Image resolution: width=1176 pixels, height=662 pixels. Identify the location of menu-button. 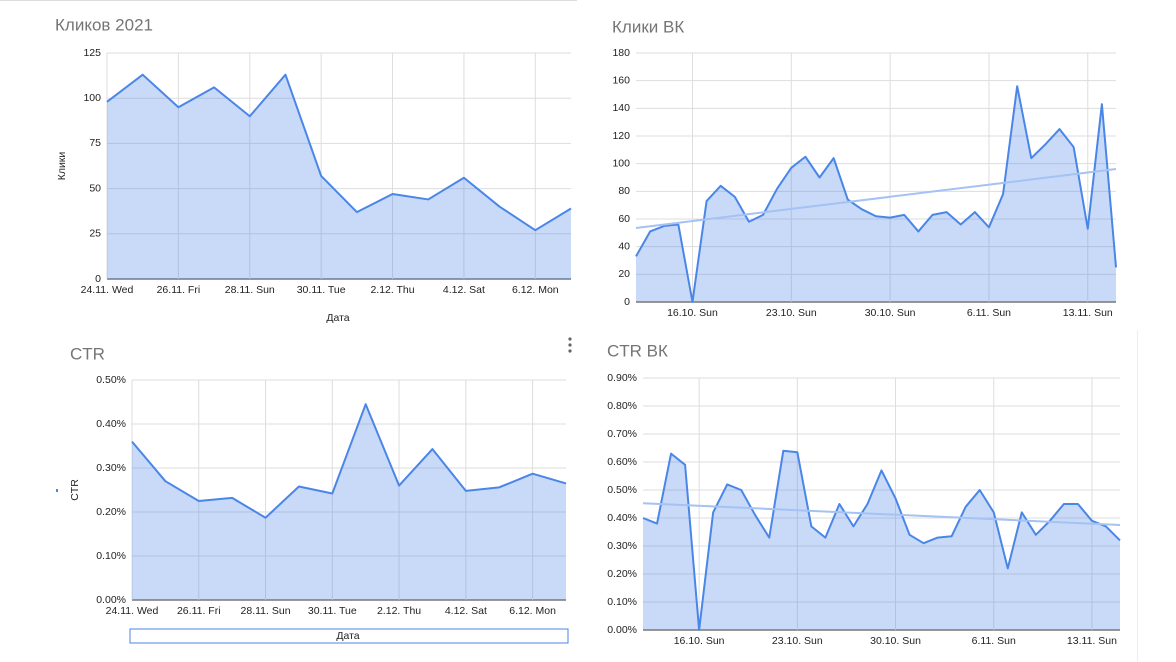
(570, 345).